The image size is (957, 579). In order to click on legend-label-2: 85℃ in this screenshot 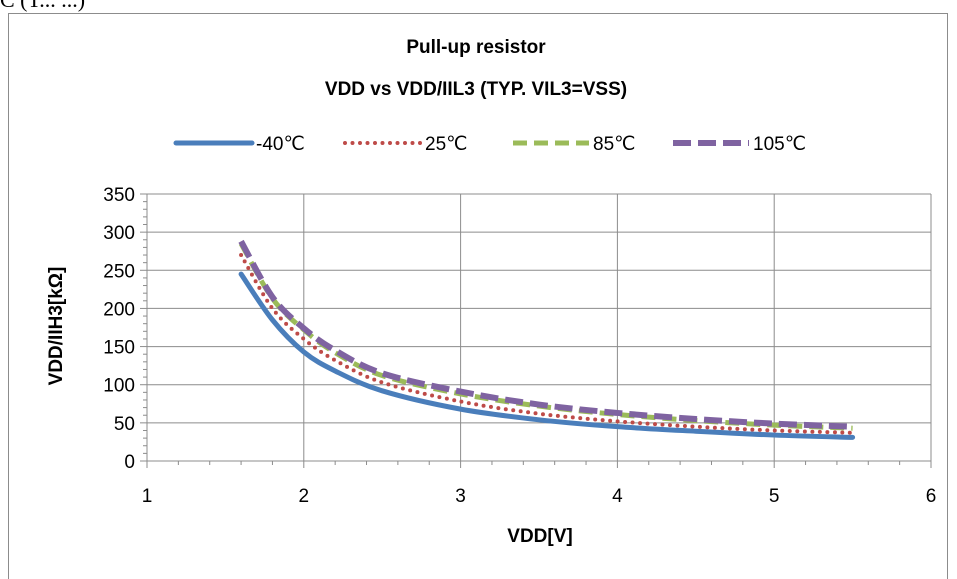, I will do `click(614, 144)`.